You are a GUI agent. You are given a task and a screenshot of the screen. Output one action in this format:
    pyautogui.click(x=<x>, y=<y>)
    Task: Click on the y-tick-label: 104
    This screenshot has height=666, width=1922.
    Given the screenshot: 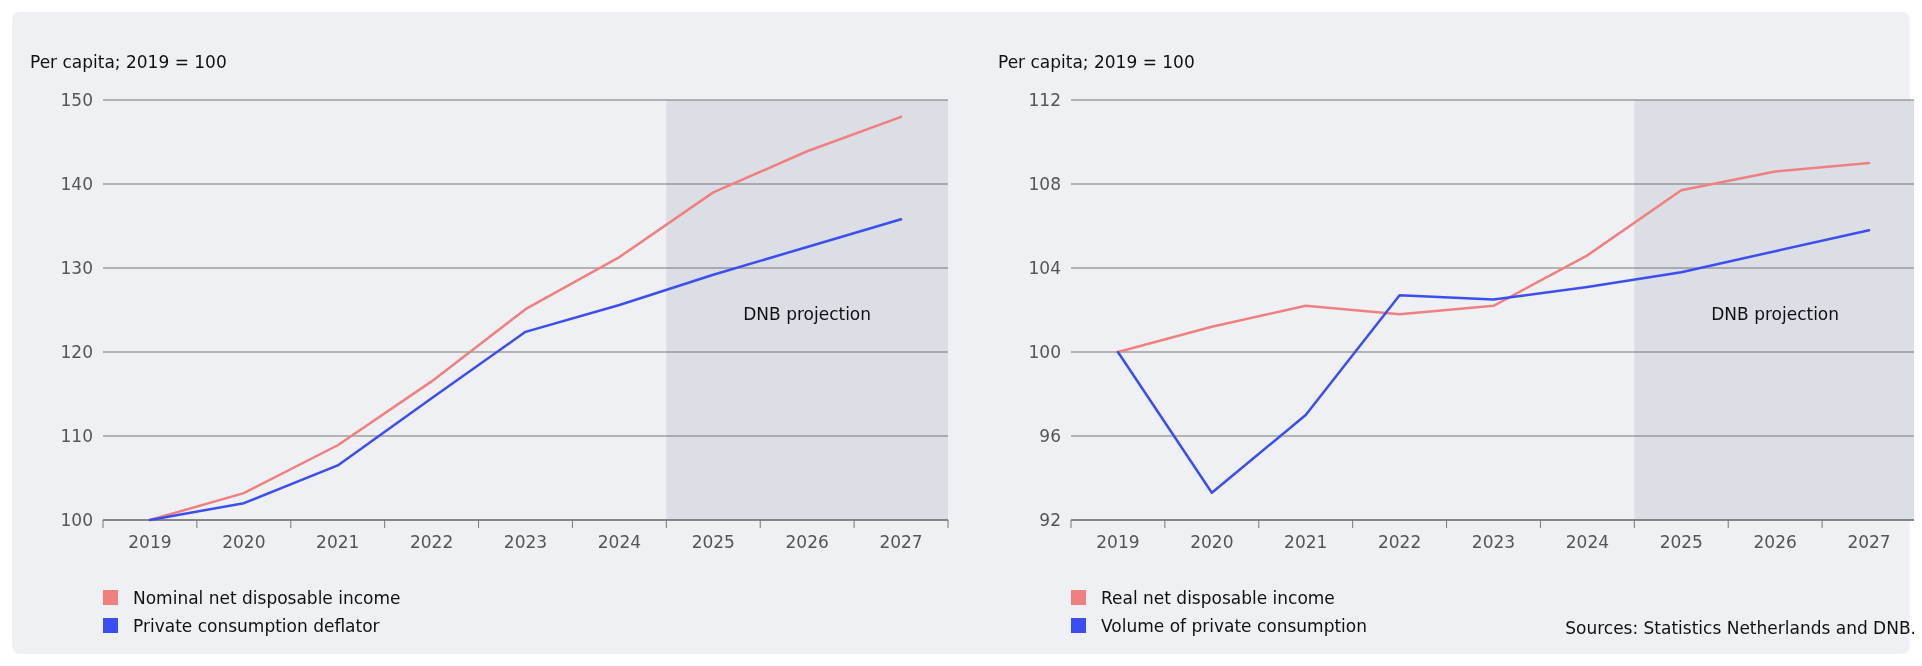 What is the action you would take?
    pyautogui.click(x=1044, y=267)
    